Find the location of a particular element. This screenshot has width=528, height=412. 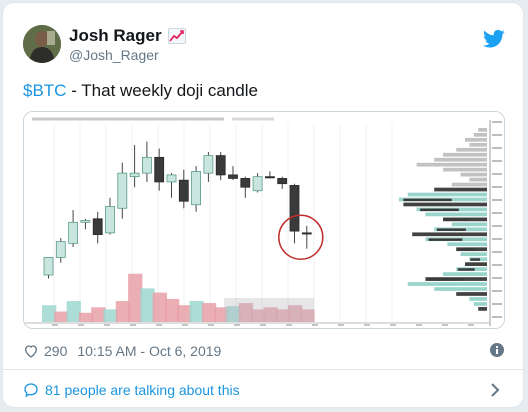

price-axis is located at coordinates (495, 223).